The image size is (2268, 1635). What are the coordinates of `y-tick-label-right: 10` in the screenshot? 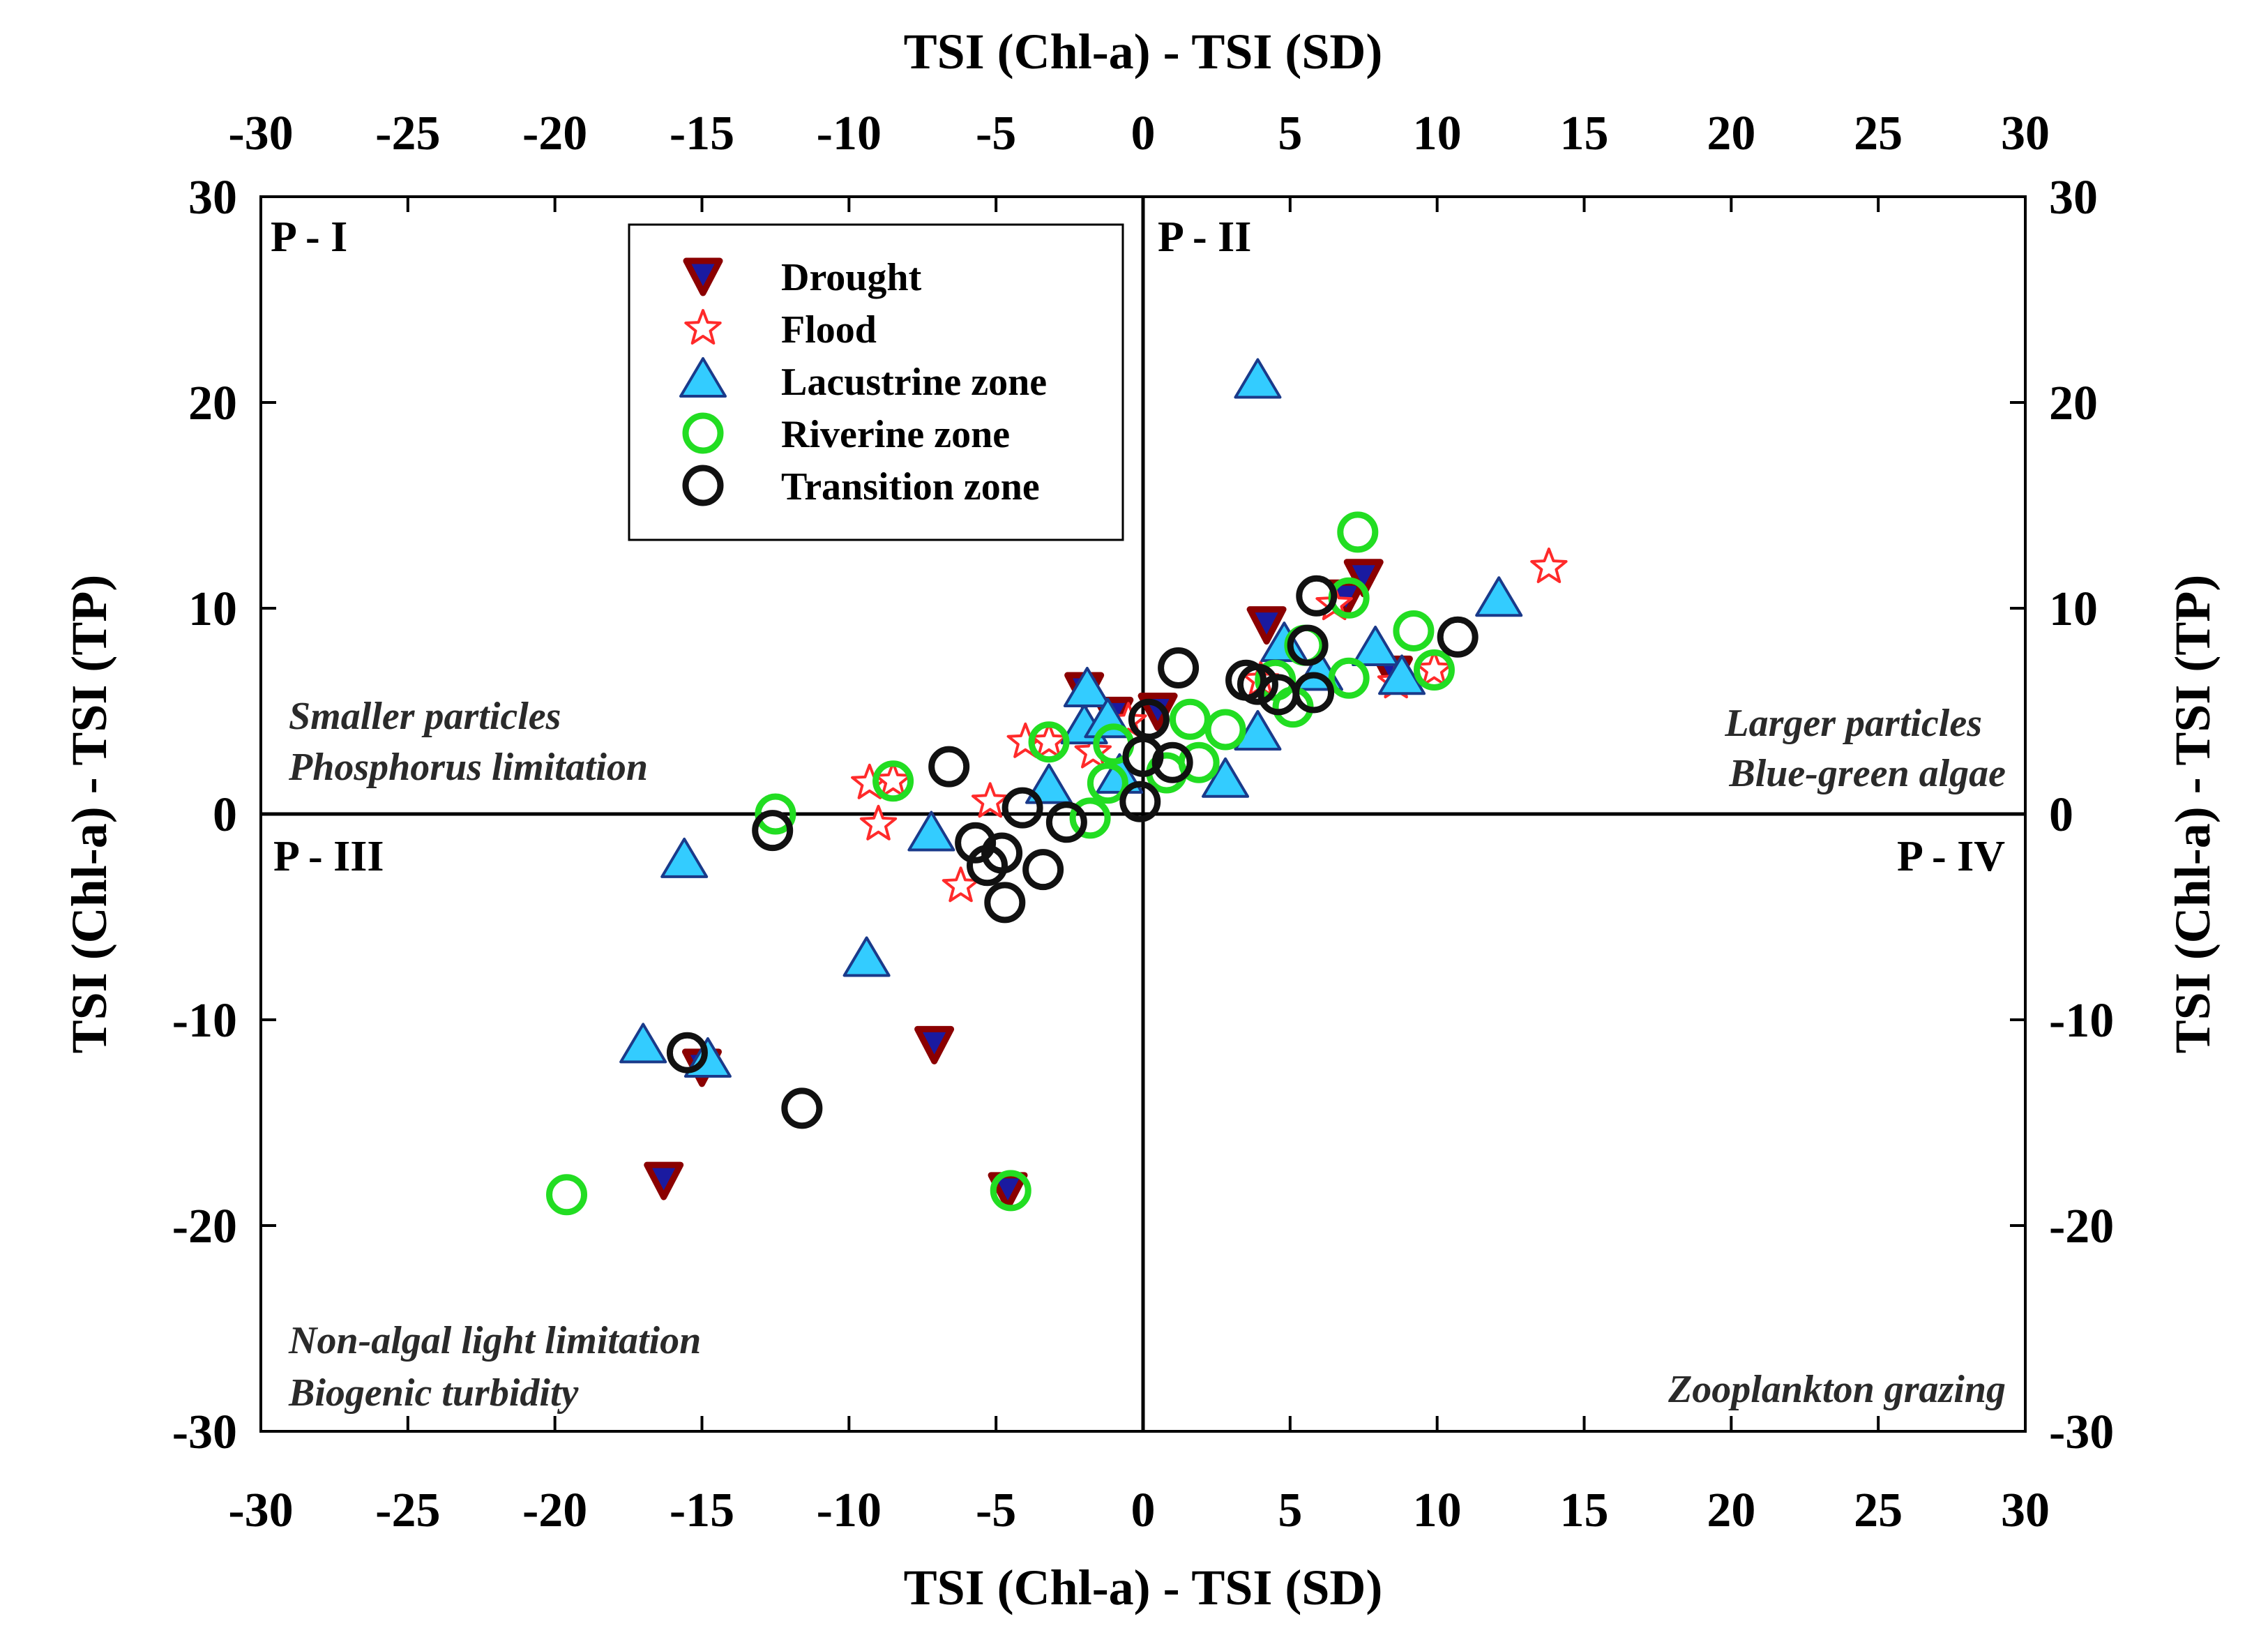 It's located at (2073, 609).